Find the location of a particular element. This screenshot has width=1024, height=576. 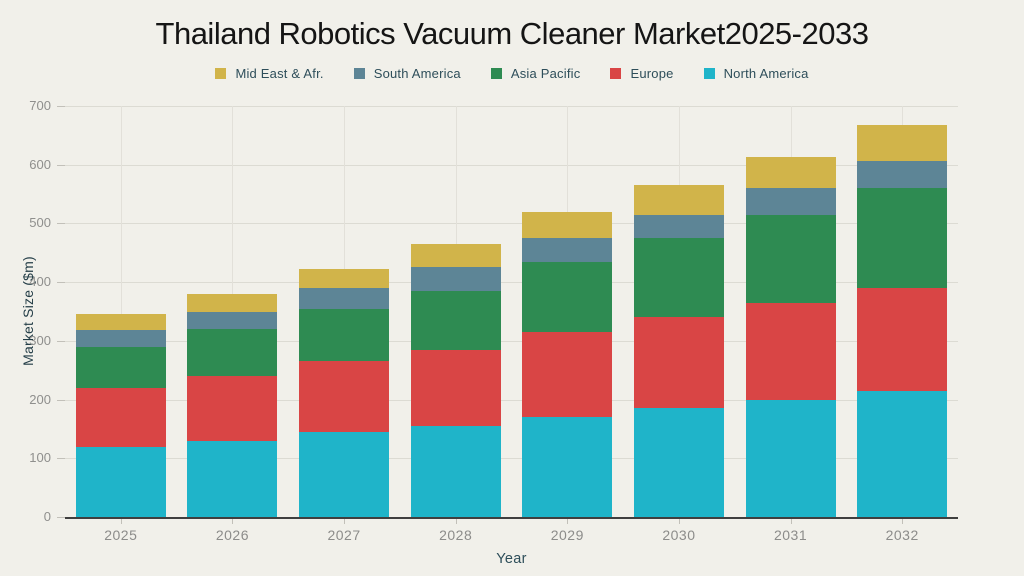

bar-segment-mid-east-afr-2030 is located at coordinates (678, 200).